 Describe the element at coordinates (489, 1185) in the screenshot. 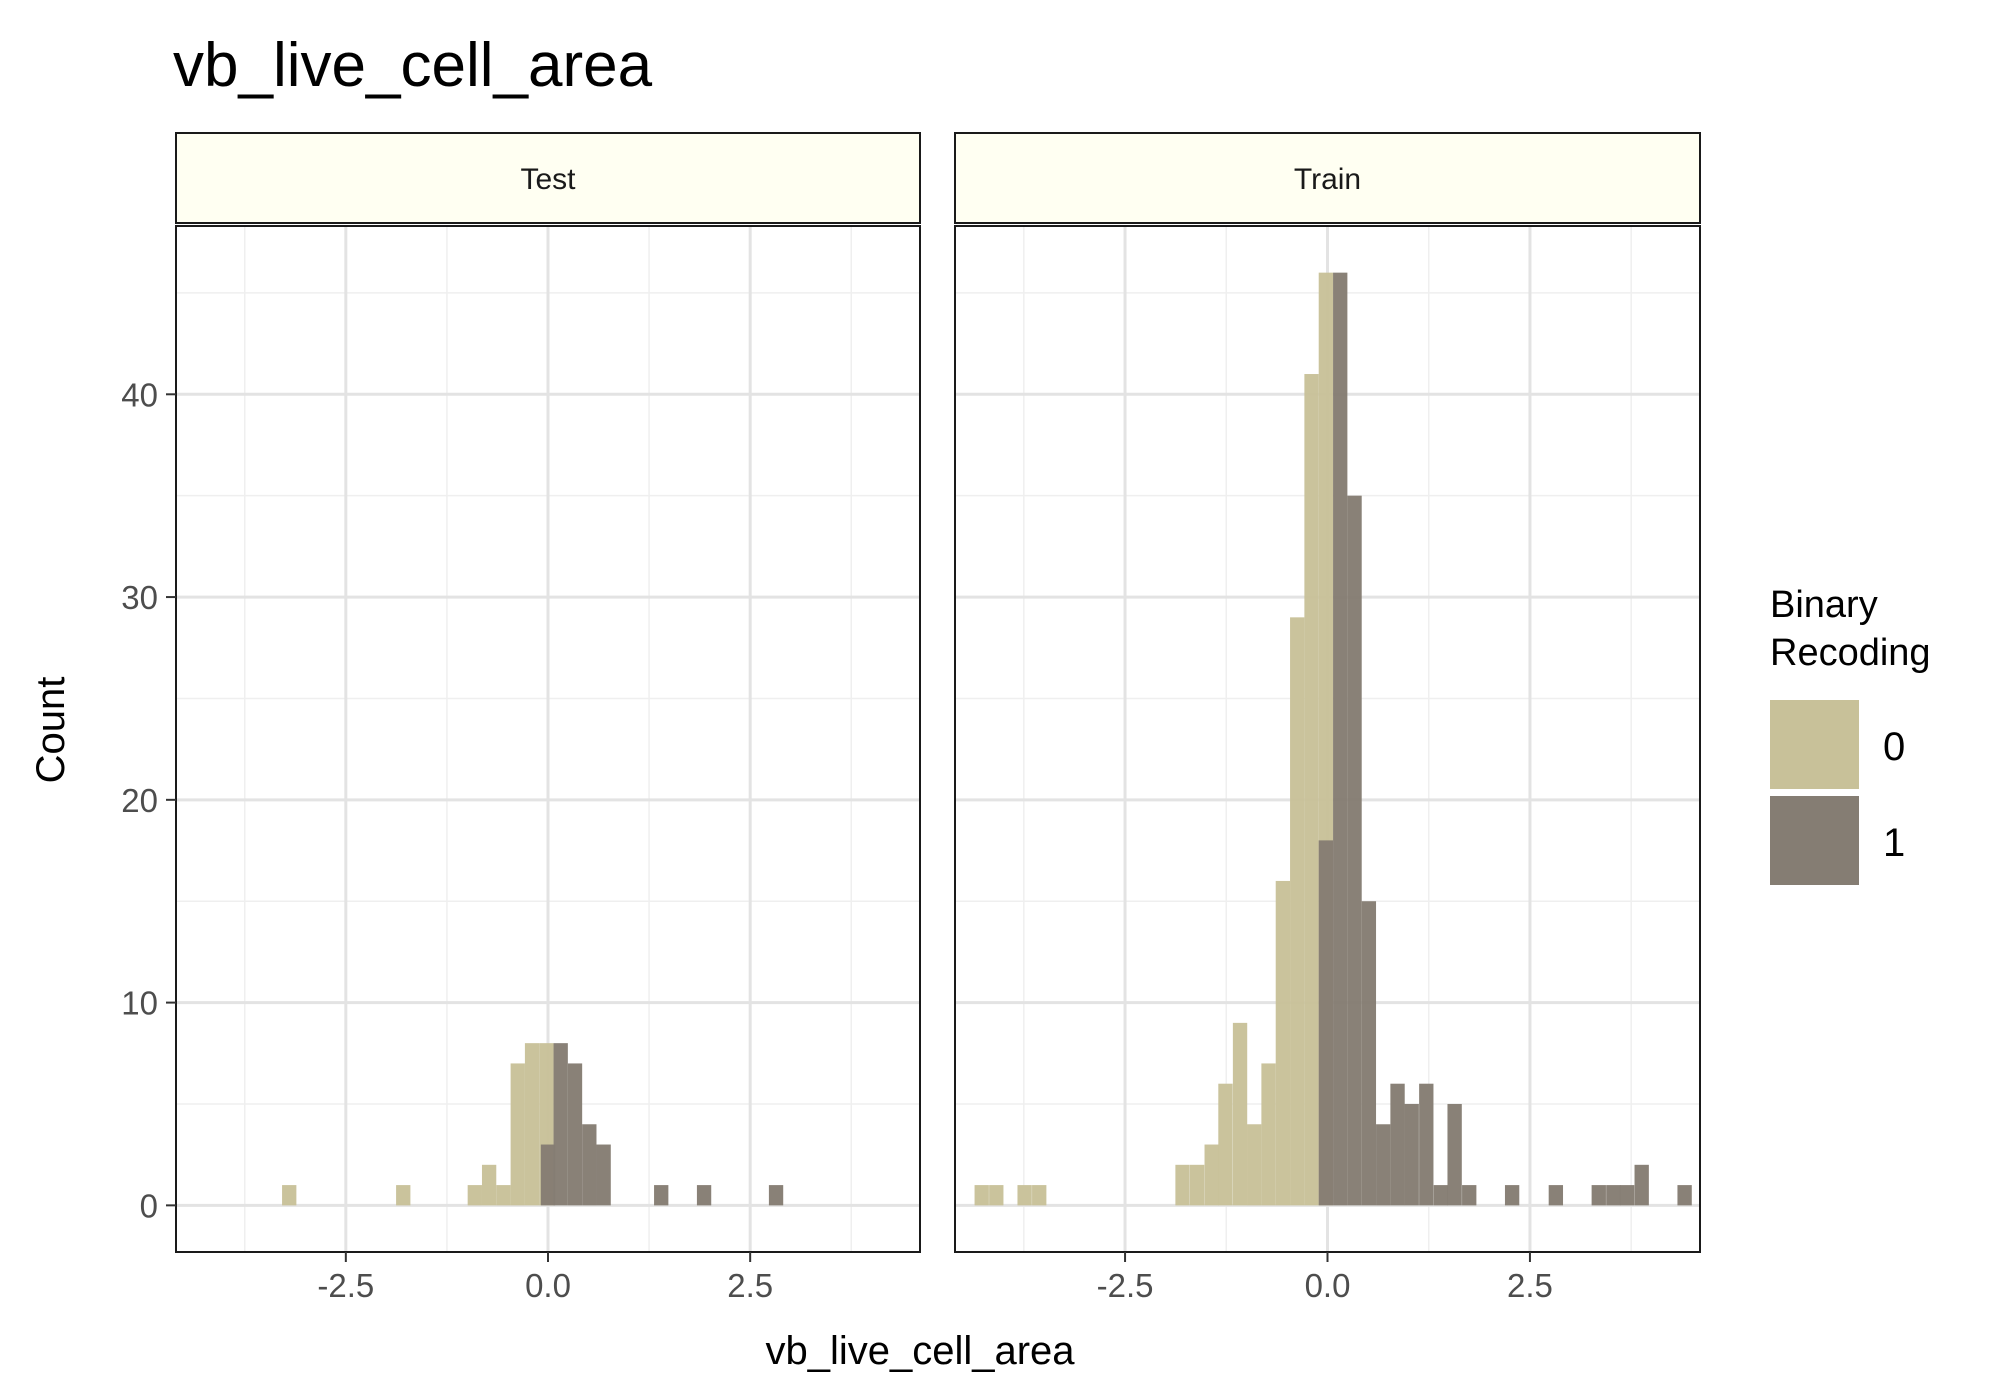

I see `histogram-bar-test-series-0: x=-0.728, count=2` at that location.